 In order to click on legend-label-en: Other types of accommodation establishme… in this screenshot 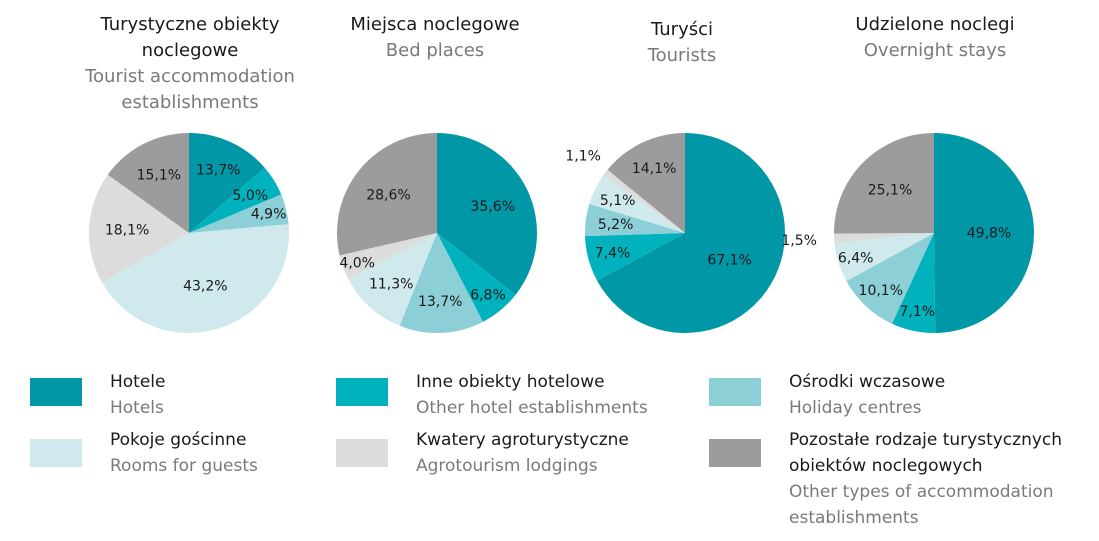, I will do `click(921, 505)`.